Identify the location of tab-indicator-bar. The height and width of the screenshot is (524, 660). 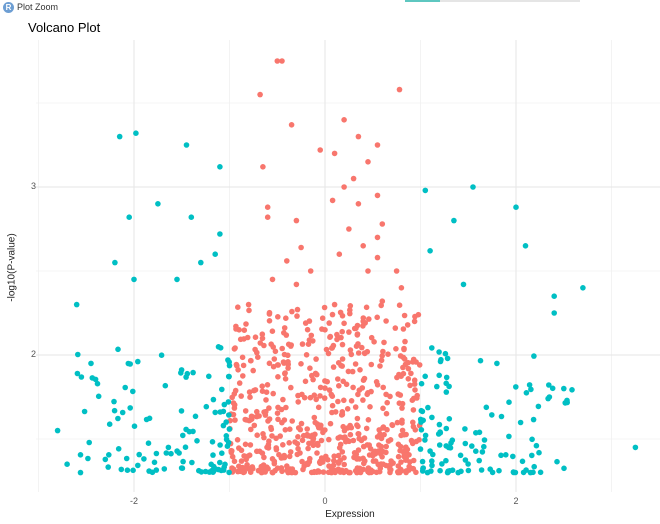
(492, 1).